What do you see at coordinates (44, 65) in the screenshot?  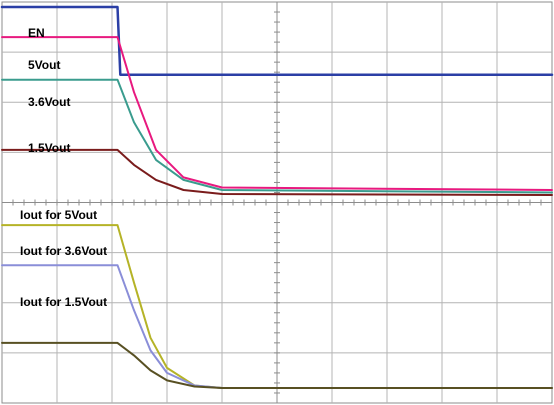 I see `label-5vout: 5Vout` at bounding box center [44, 65].